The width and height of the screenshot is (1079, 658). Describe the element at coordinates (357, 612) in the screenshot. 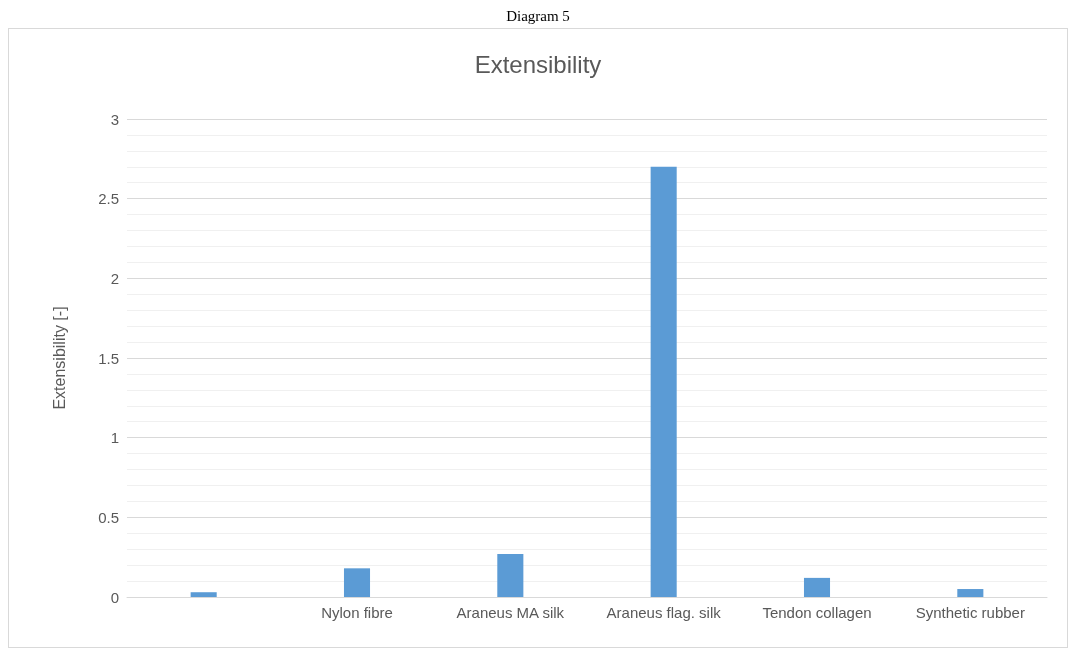

I see `x-tick-label: Nylon fibre` at that location.